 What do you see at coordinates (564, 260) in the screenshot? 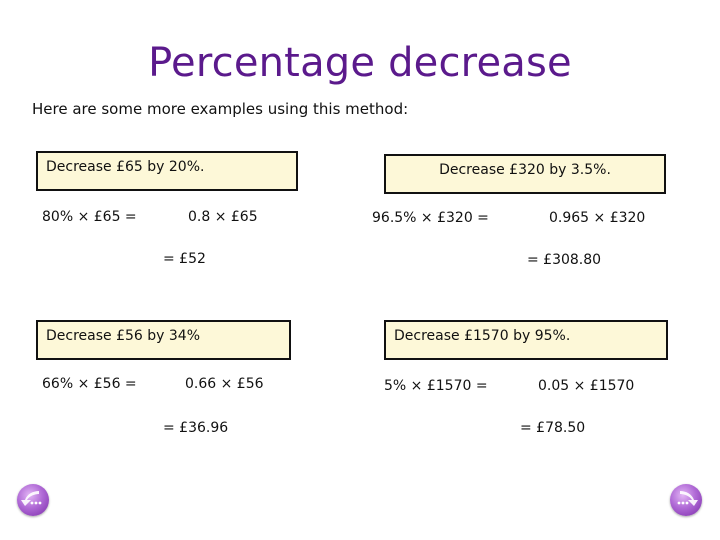
I see `example-2-result: = £308.80` at bounding box center [564, 260].